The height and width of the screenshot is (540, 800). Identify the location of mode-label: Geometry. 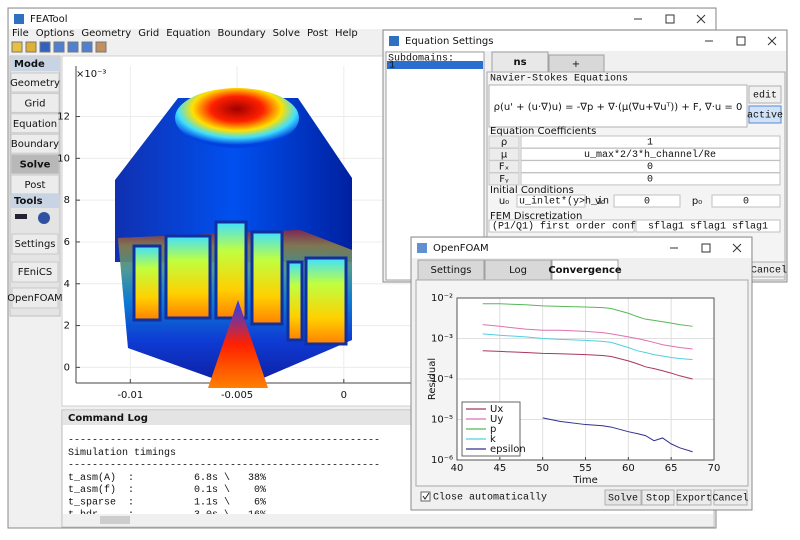
(35, 83).